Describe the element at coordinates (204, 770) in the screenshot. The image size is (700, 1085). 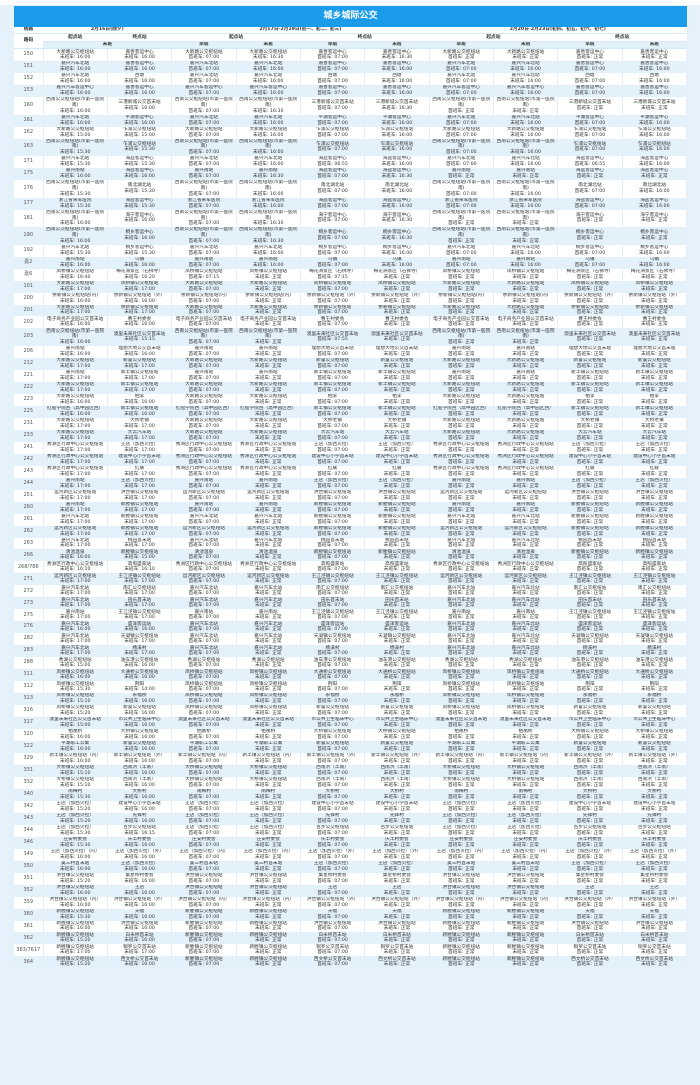
I see `schedule-cell: 大桥镇公交枢纽站 首班车: 07:00` at that location.